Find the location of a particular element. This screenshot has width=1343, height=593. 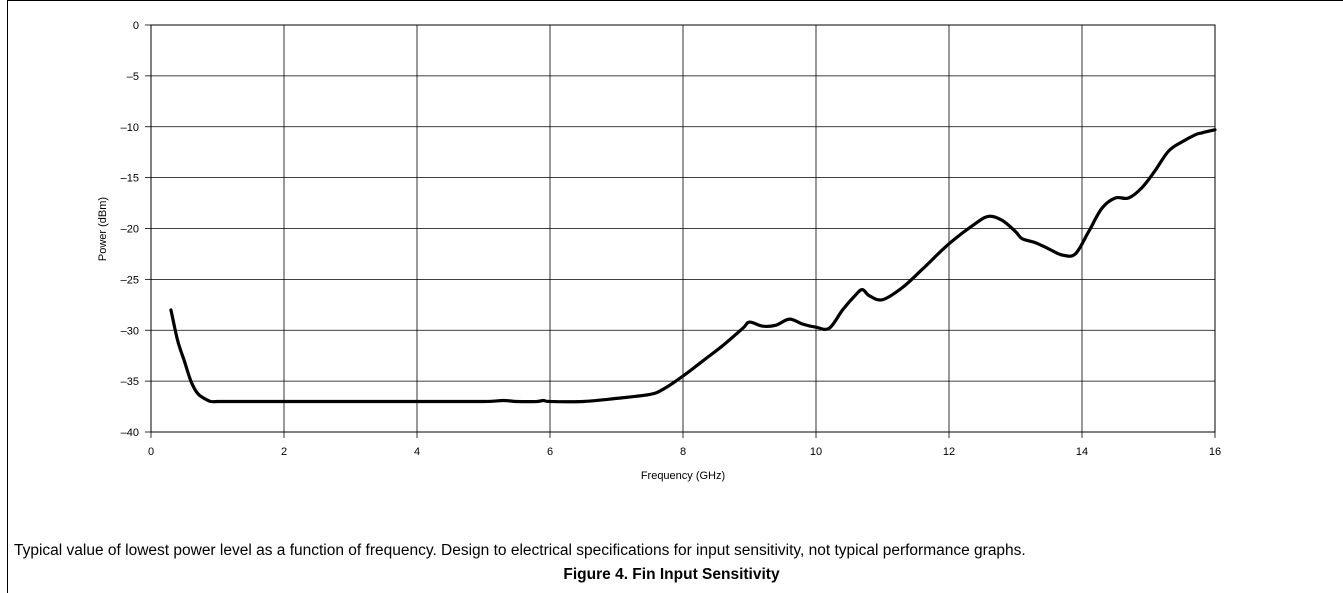

y-tick-label: –10 is located at coordinates (130, 128).